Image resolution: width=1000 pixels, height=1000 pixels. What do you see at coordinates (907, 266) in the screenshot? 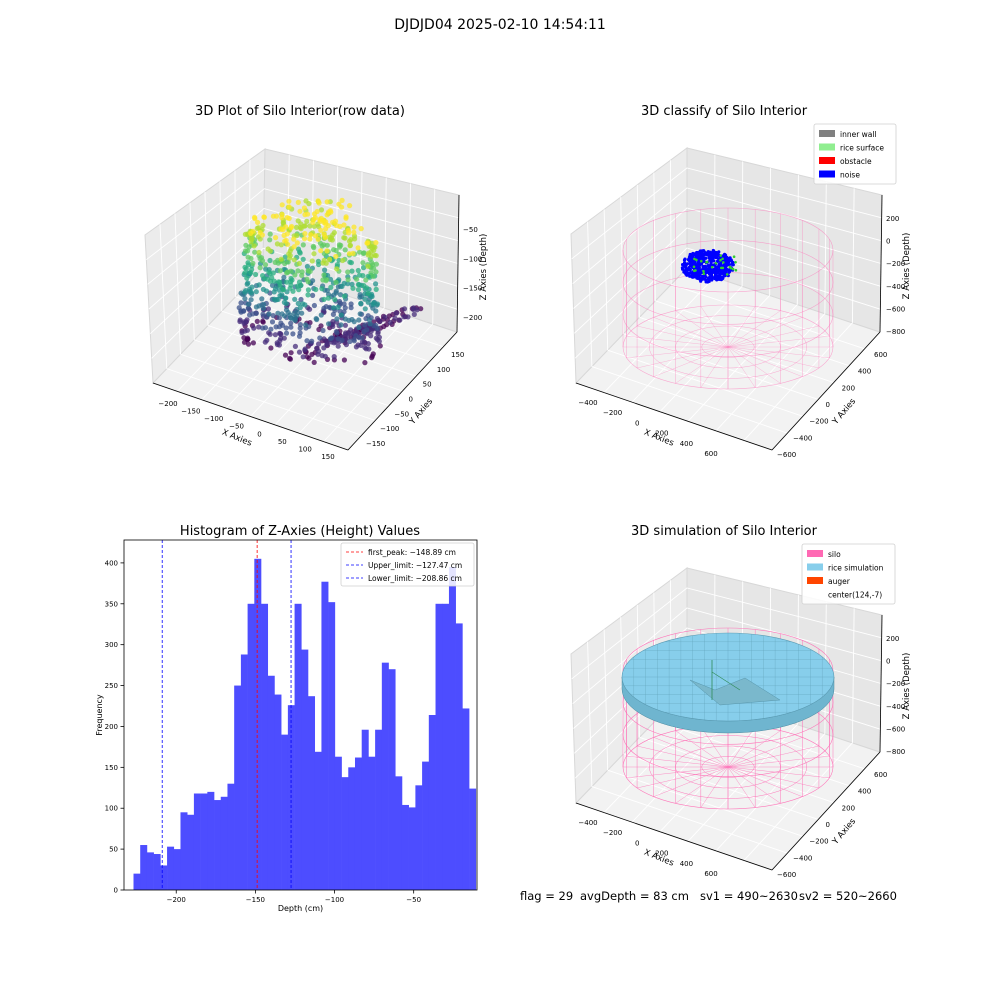
I see `z-axis-title: Z Axies (Depth)` at bounding box center [907, 266].